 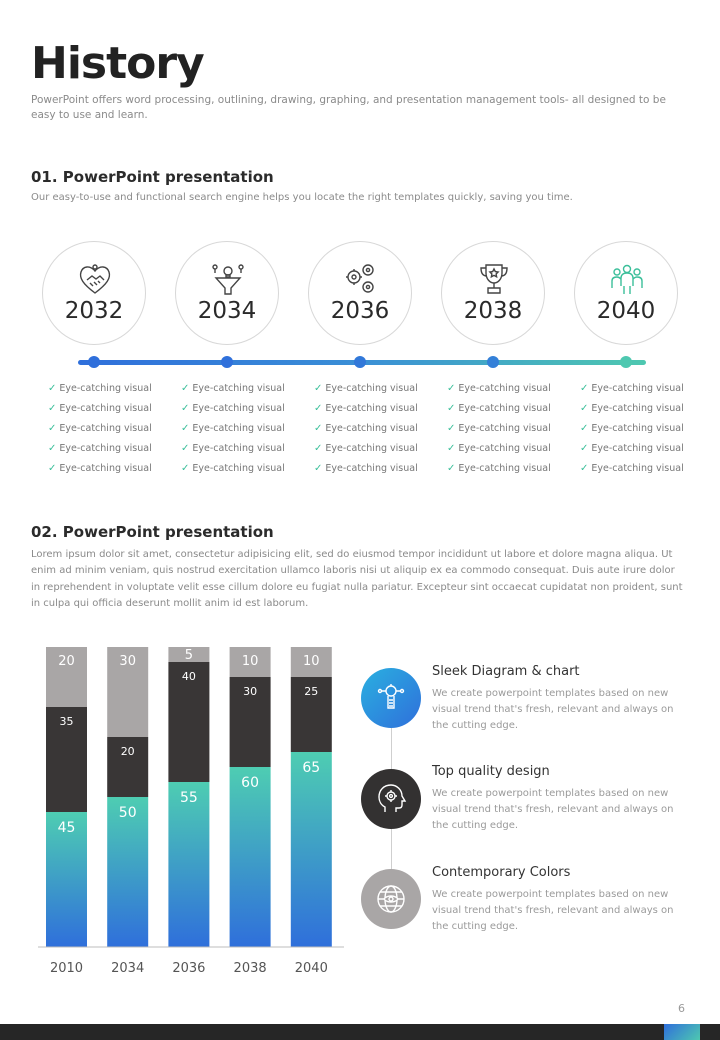 I want to click on bar-value-label: 30, so click(x=250, y=691).